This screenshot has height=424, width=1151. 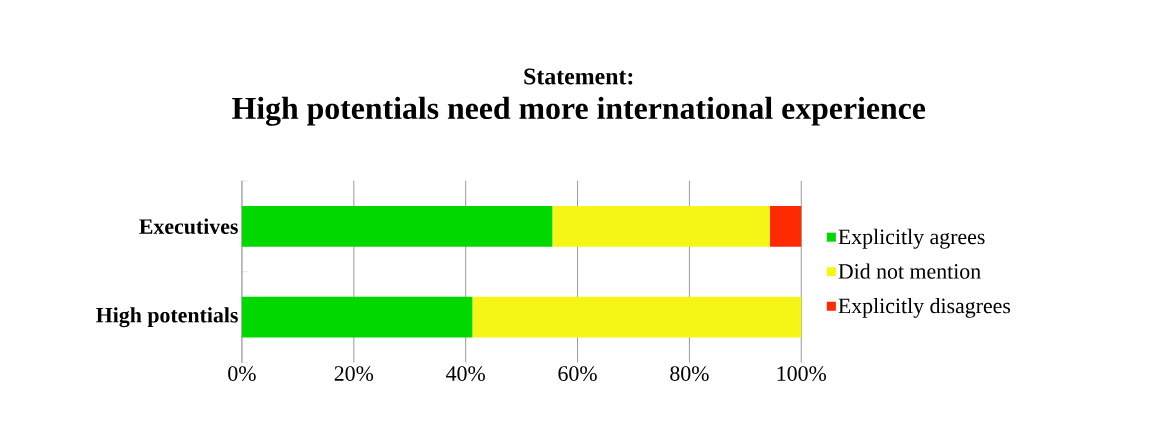 What do you see at coordinates (242, 373) in the screenshot?
I see `x-tick-label: 0%` at bounding box center [242, 373].